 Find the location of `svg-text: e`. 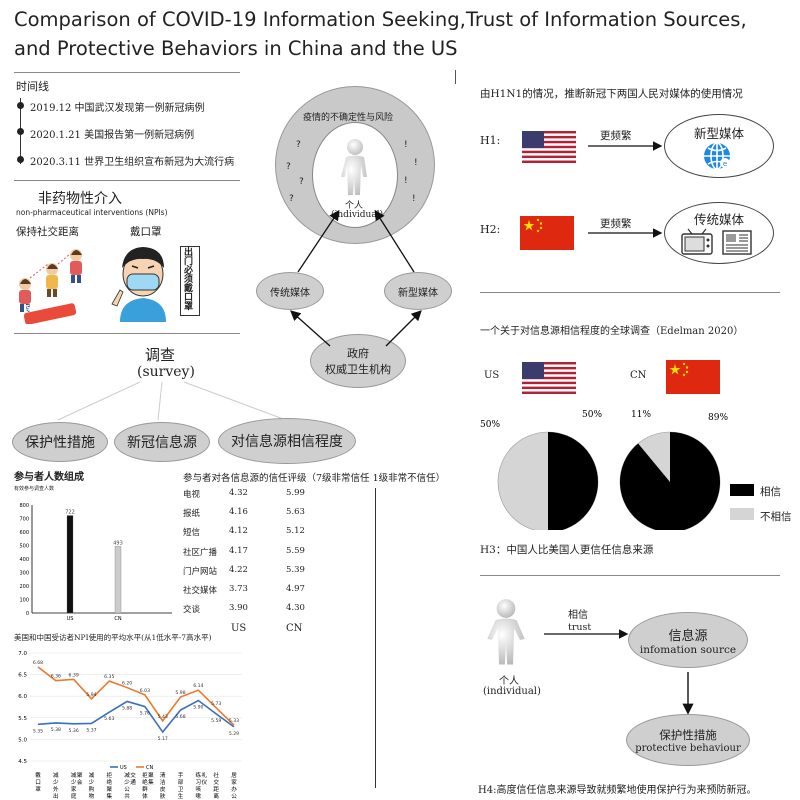

svg-text: e is located at coordinates (725, 164).